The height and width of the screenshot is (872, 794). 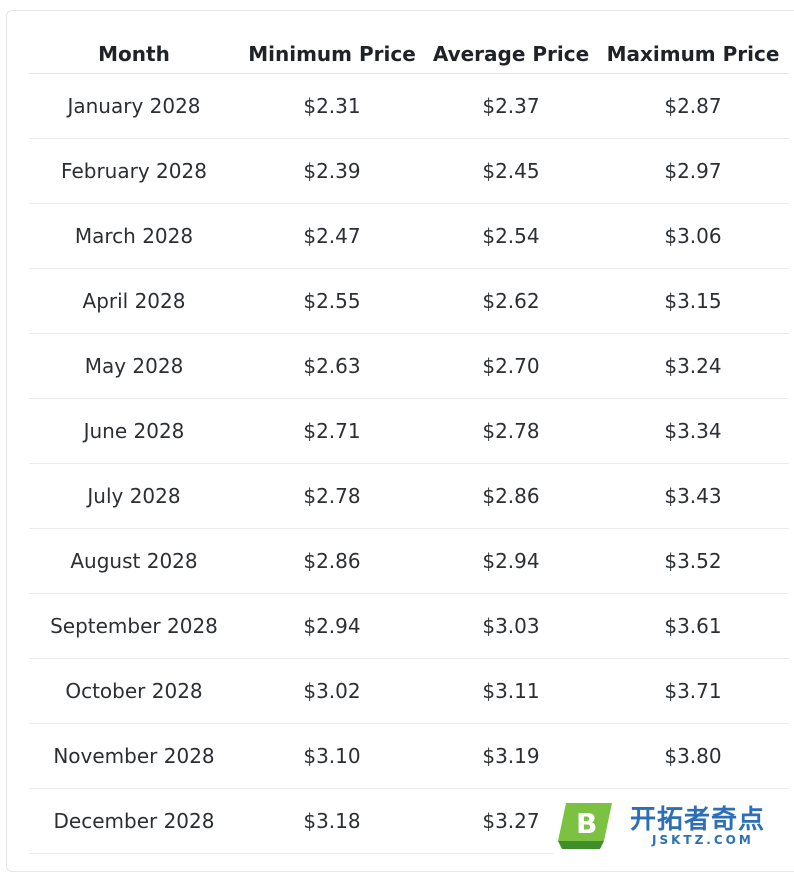 I want to click on table-row: July 2028 $2.78 $2.86 $3.43, so click(x=409, y=496).